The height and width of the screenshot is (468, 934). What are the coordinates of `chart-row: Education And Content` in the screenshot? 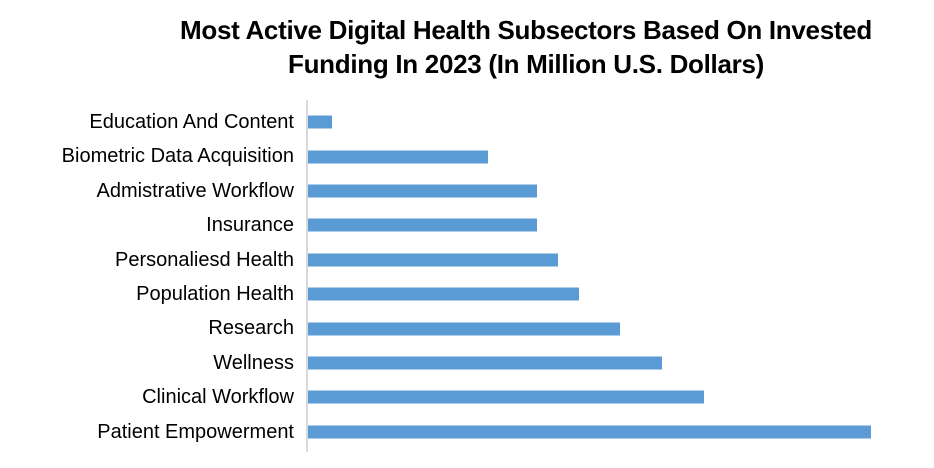 It's located at (467, 122).